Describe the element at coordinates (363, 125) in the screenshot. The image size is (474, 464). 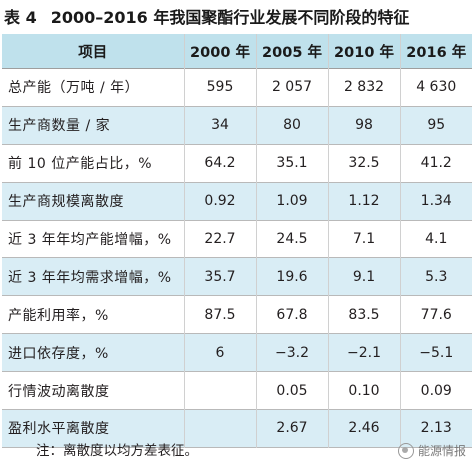
I see `cell: 98` at that location.